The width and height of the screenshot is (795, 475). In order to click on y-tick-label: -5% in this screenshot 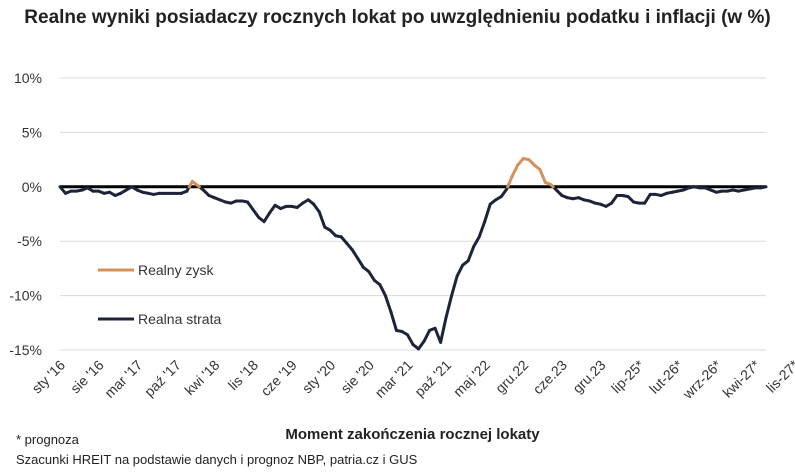, I will do `click(29, 241)`.